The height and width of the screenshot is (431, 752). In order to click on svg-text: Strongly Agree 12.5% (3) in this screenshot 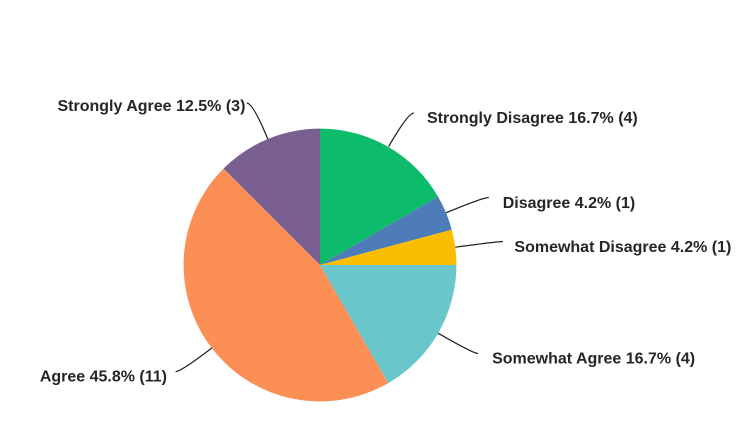, I will do `click(151, 106)`.